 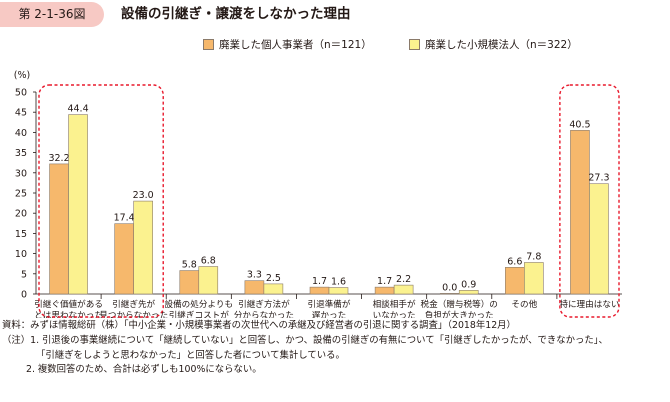 I want to click on x-category-label: 見つからなかった, so click(x=133, y=314).